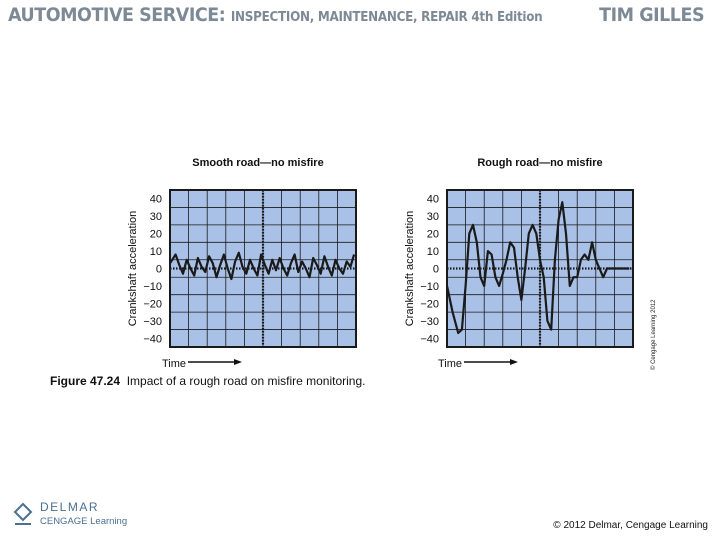 The height and width of the screenshot is (540, 720). I want to click on chart1-ytick-label: 10, so click(156, 252).